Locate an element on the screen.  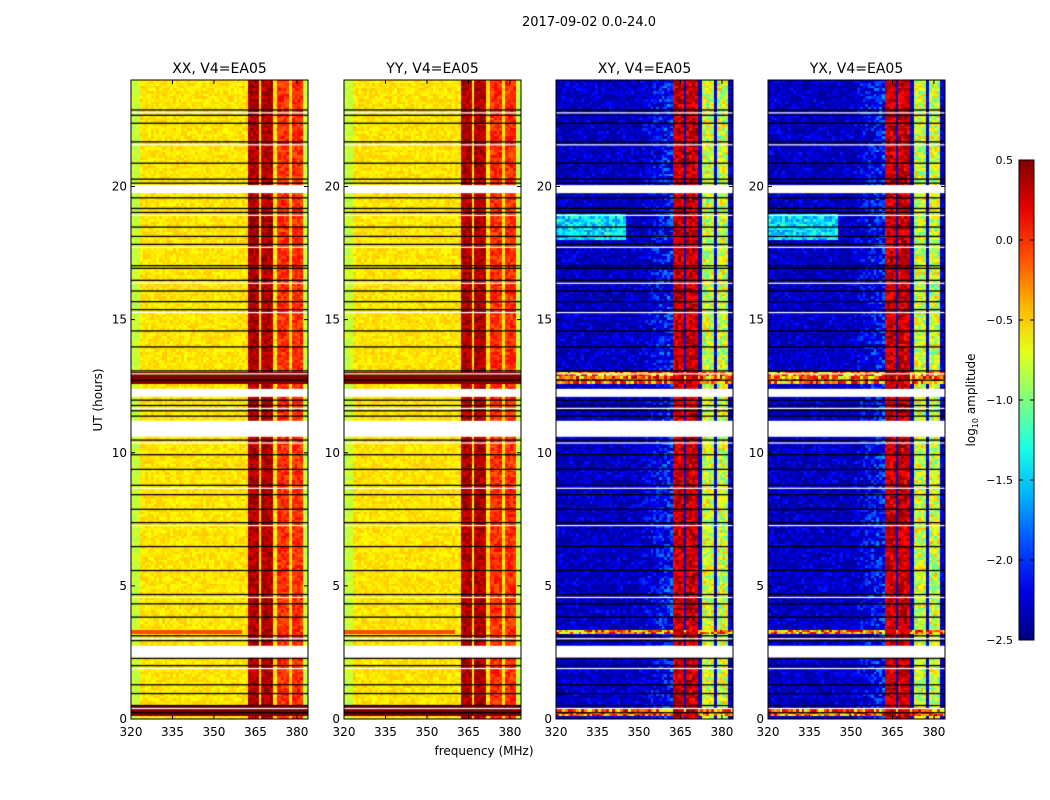
heatmap-xy is located at coordinates (644, 399).